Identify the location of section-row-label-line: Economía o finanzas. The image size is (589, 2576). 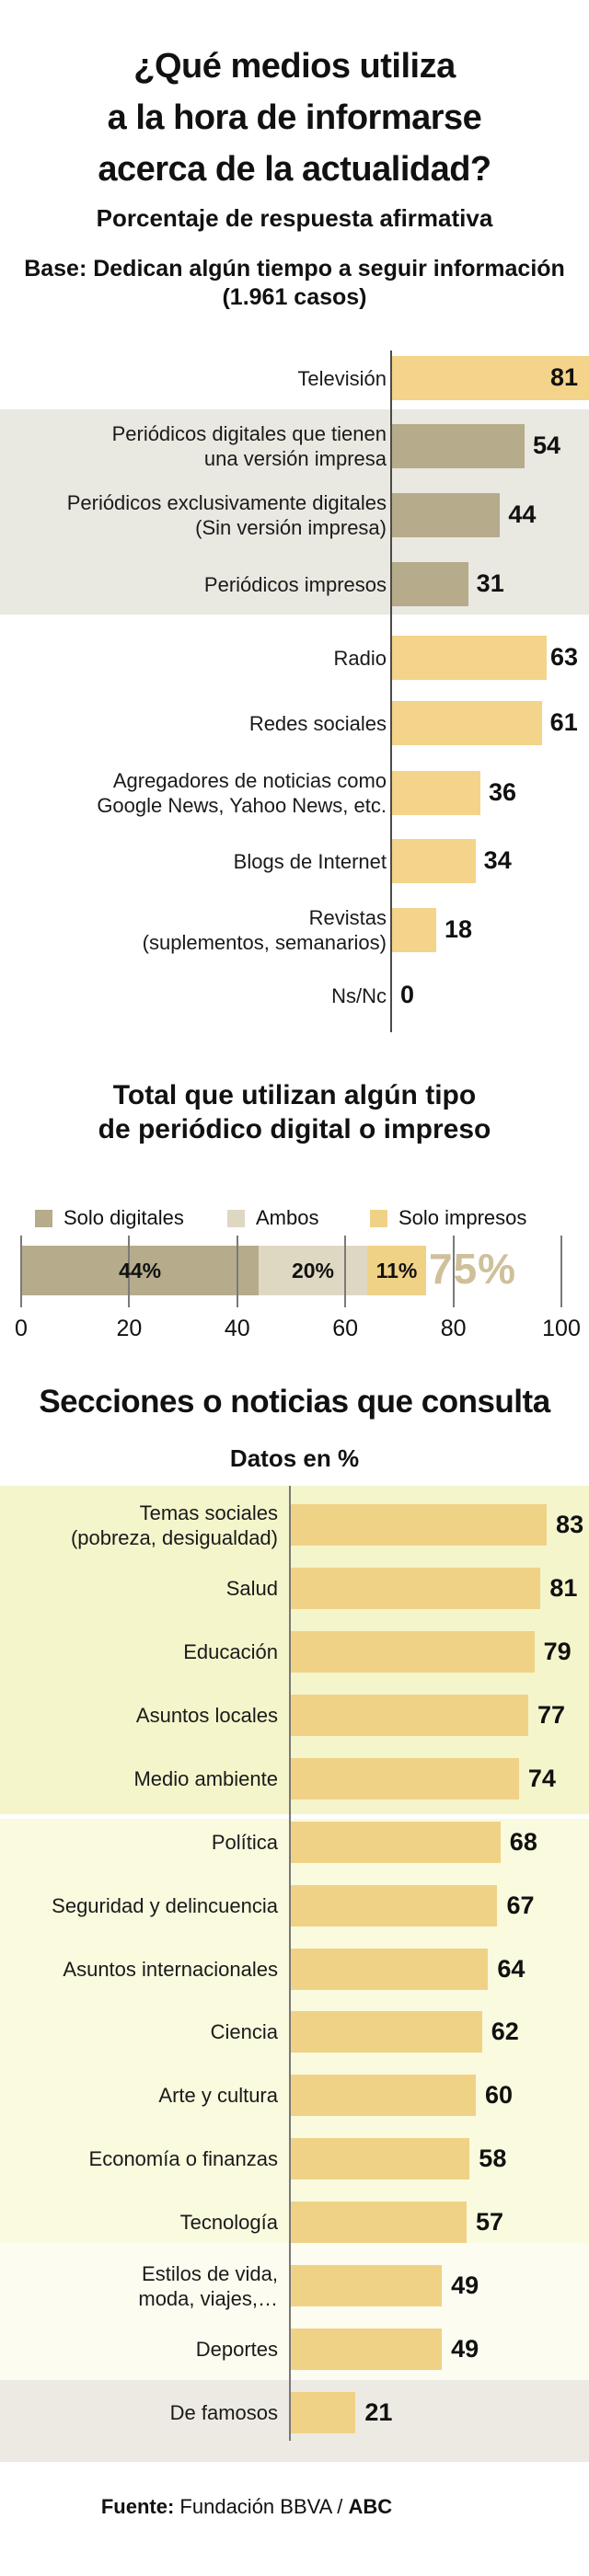
(183, 2158).